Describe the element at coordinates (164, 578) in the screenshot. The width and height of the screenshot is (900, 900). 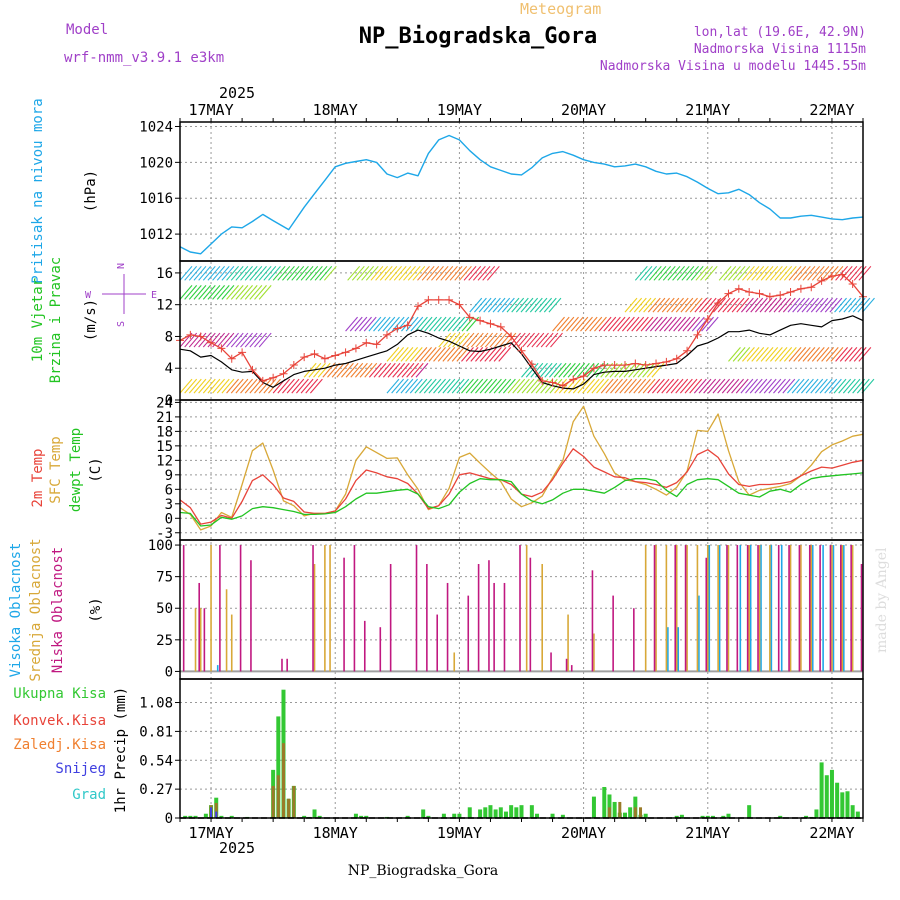
I see `y-tick-label: 75` at that location.